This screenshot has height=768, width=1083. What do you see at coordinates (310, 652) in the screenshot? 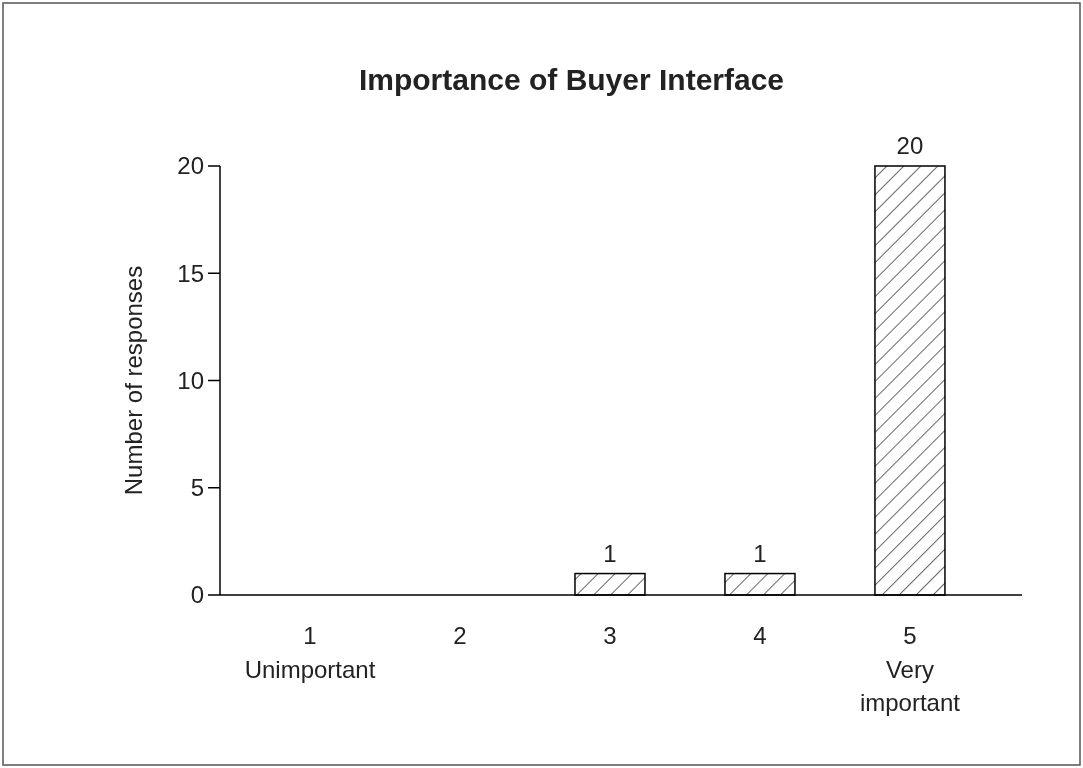
I see `x-tick-label: 1 Unimportant` at bounding box center [310, 652].